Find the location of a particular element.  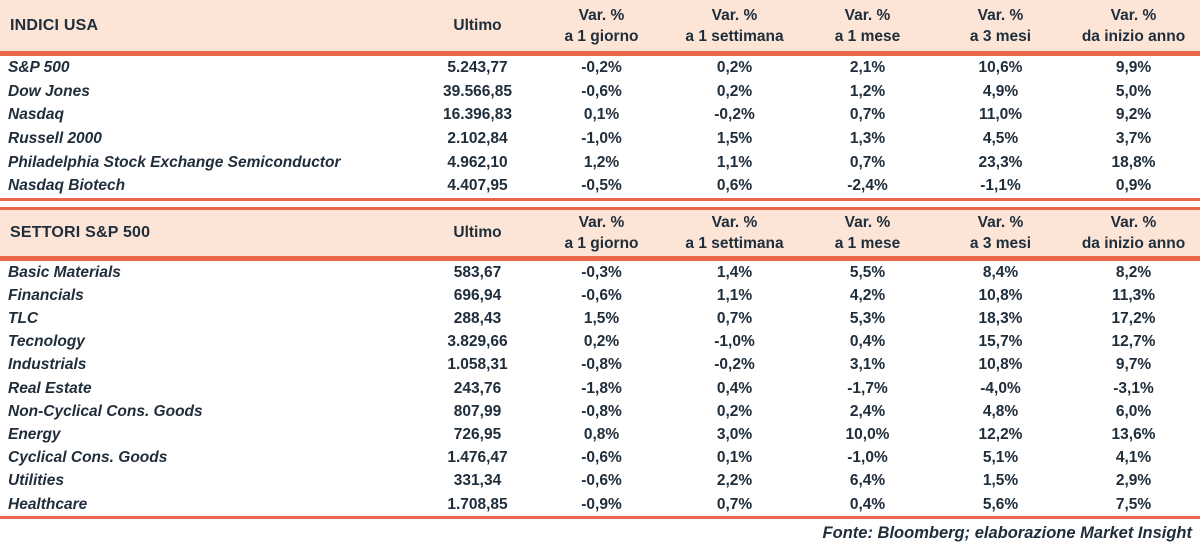

var-1-mese-value: 2,4% is located at coordinates (867, 411).